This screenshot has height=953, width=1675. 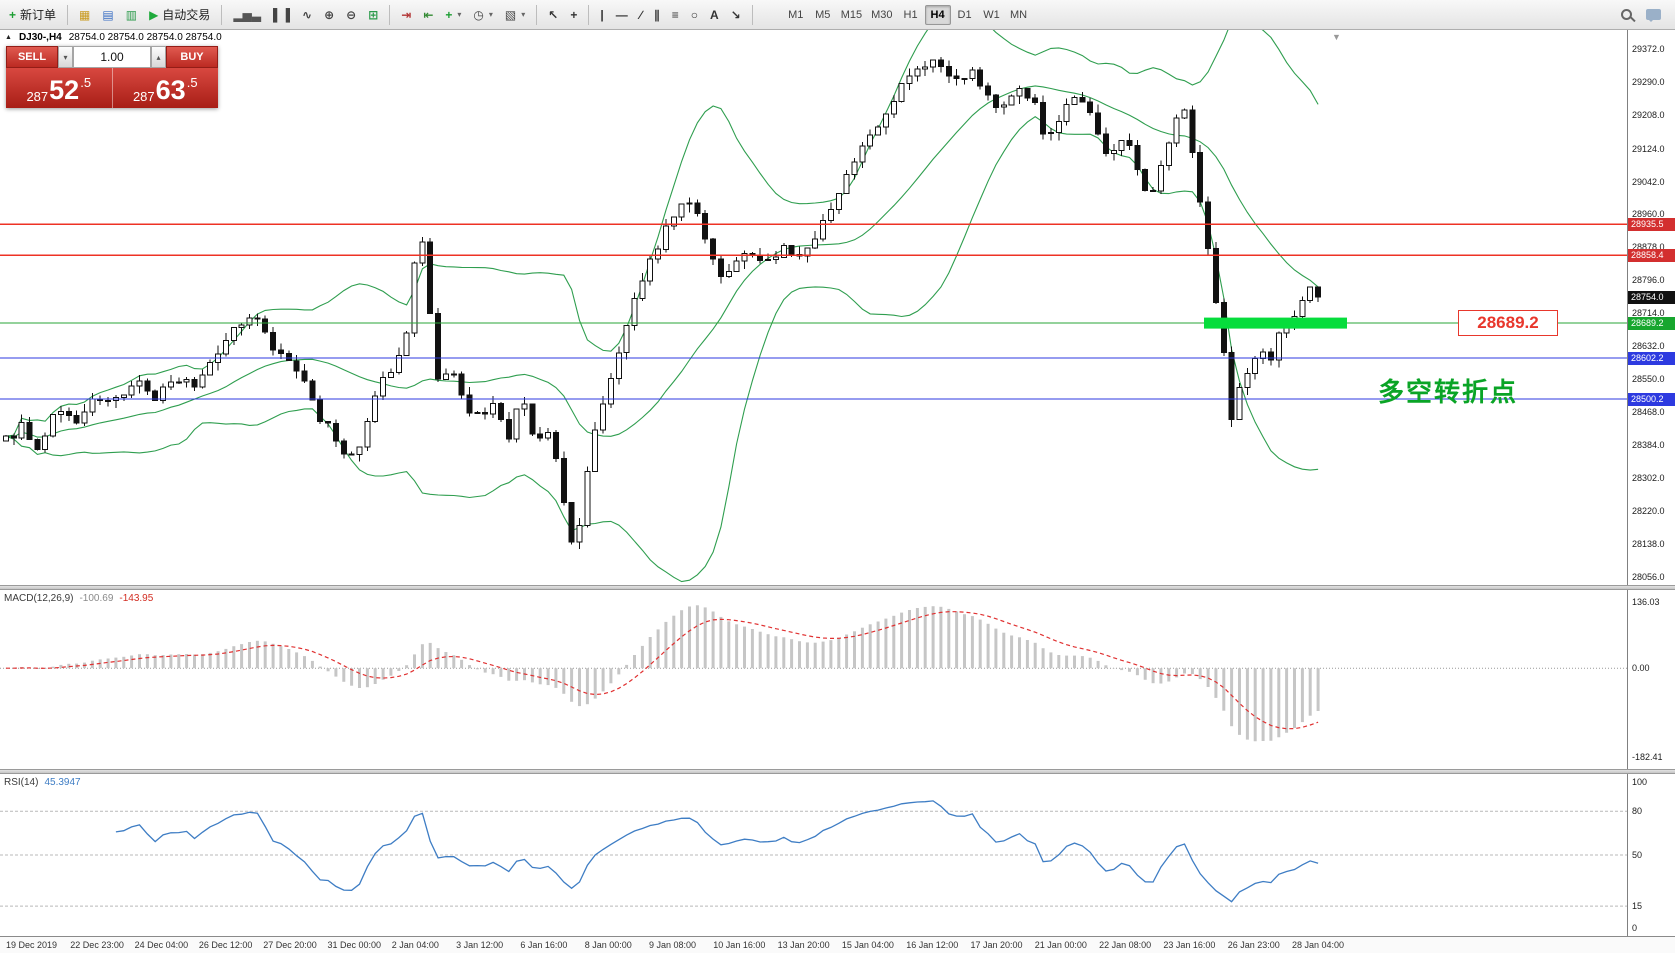 I want to click on chart-collapse-icon: ▲, so click(x=8, y=37).